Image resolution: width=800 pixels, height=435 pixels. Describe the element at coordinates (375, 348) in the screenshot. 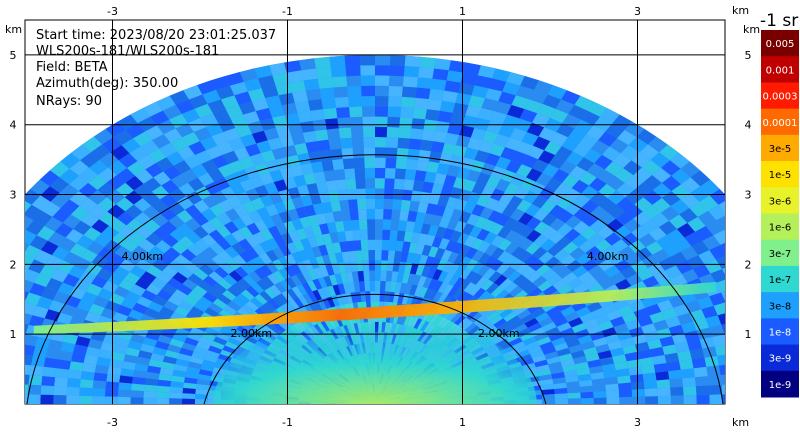

I see `range-ring` at that location.